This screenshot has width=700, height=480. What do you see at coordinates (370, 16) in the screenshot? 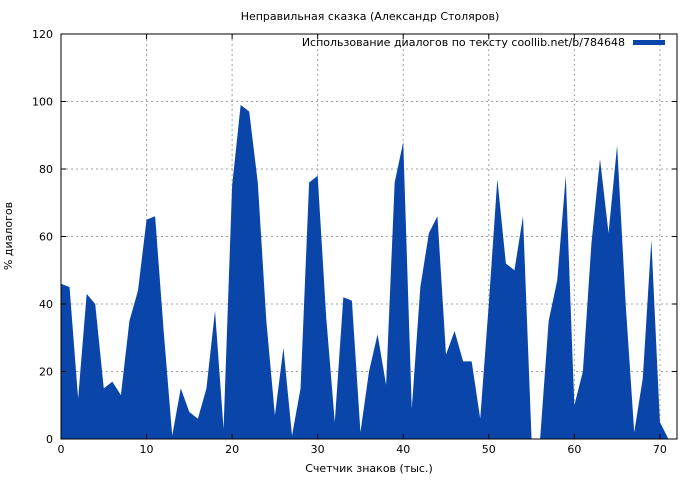
I see `chart-title: Неправильная сказка (Александр Столяров)` at bounding box center [370, 16].